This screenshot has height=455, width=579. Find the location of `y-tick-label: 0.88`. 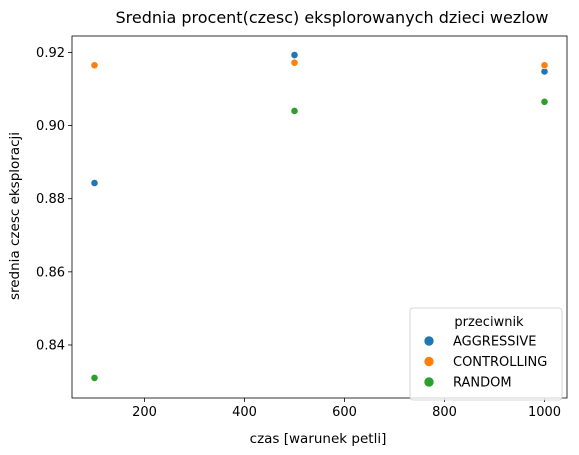

y-tick-label: 0.88 is located at coordinates (50, 199).